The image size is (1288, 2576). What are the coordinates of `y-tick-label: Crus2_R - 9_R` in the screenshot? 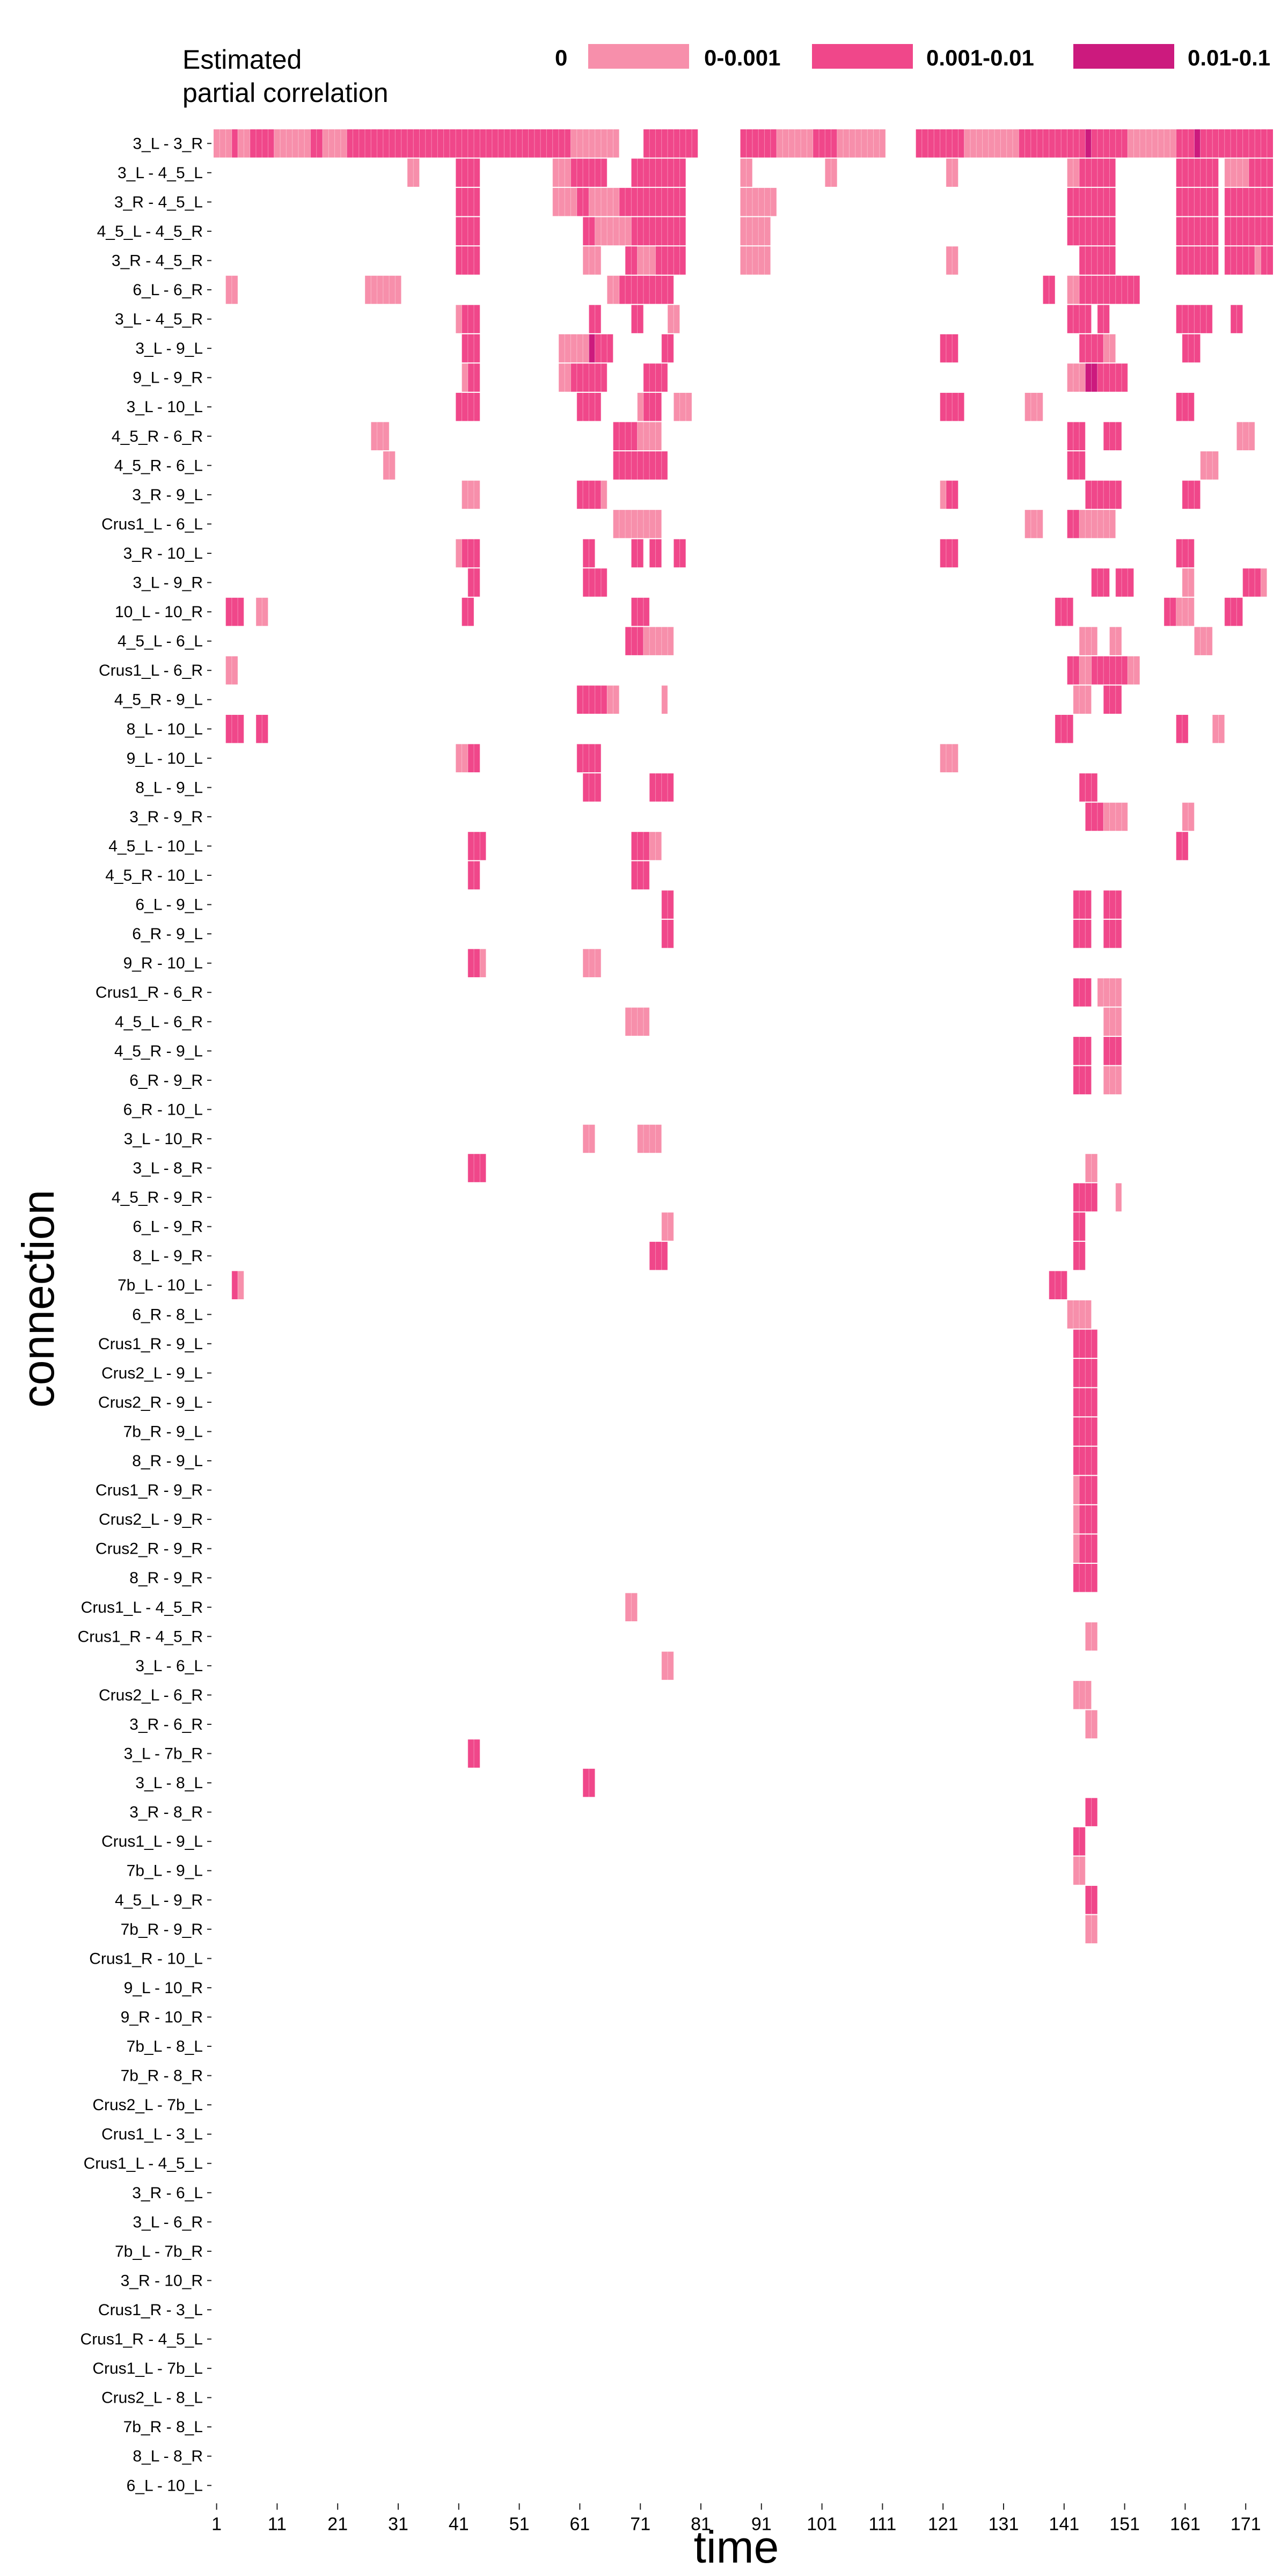 It's located at (149, 1549).